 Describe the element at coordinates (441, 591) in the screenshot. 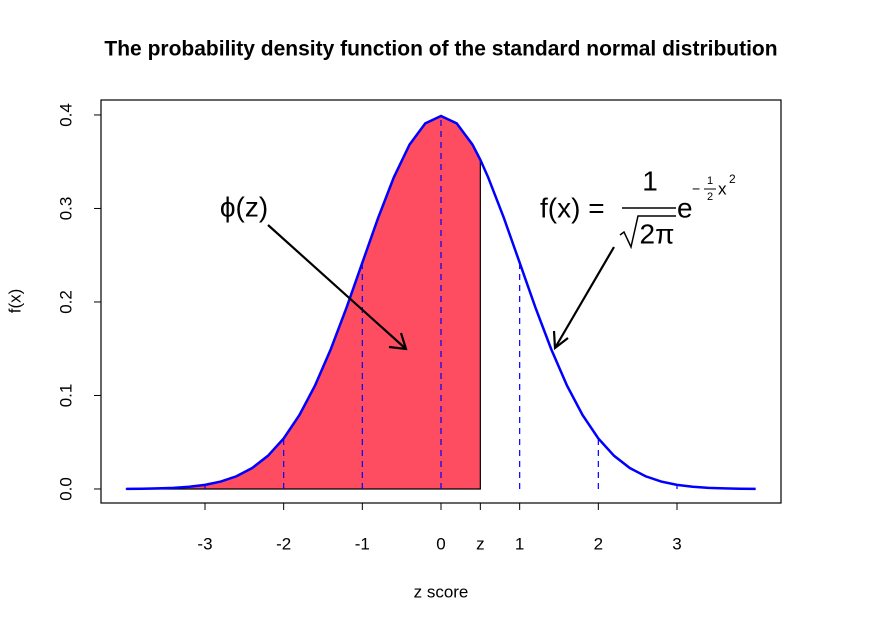

I see `x-axis-label: z score` at that location.